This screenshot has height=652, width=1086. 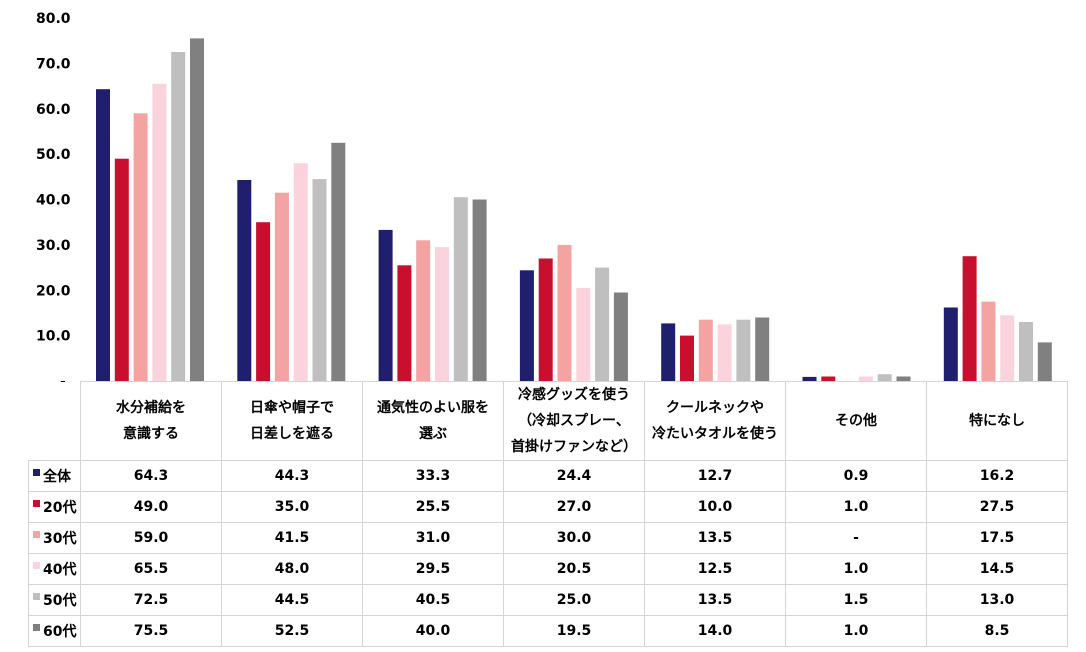 I want to click on series-name: 30代, so click(x=60, y=539).